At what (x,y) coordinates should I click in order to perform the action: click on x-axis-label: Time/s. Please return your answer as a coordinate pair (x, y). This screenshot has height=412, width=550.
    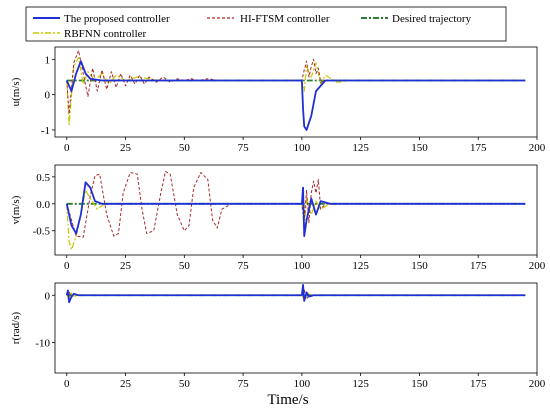
    Looking at the image, I should click on (287, 400).